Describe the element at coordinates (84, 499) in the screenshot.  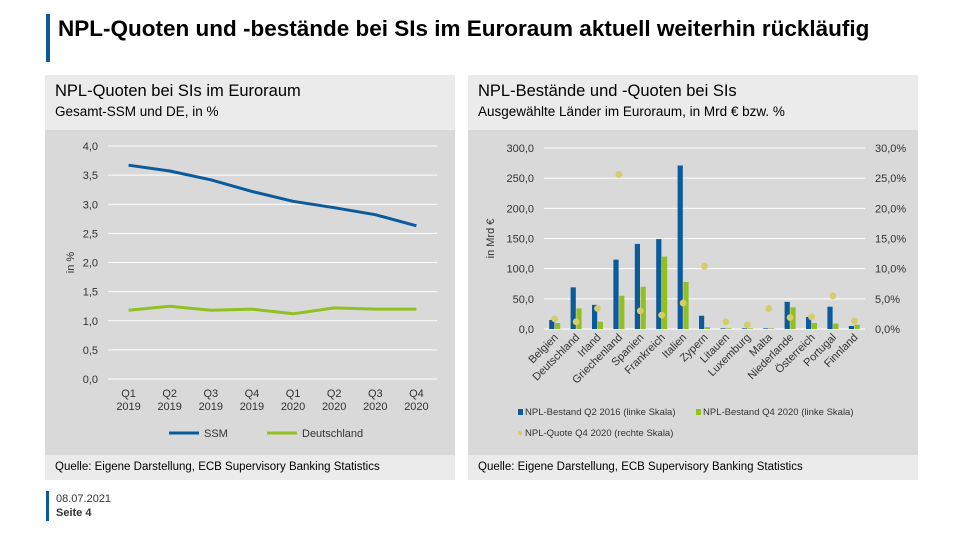
I see `footer-date: 08.07.2021` at that location.